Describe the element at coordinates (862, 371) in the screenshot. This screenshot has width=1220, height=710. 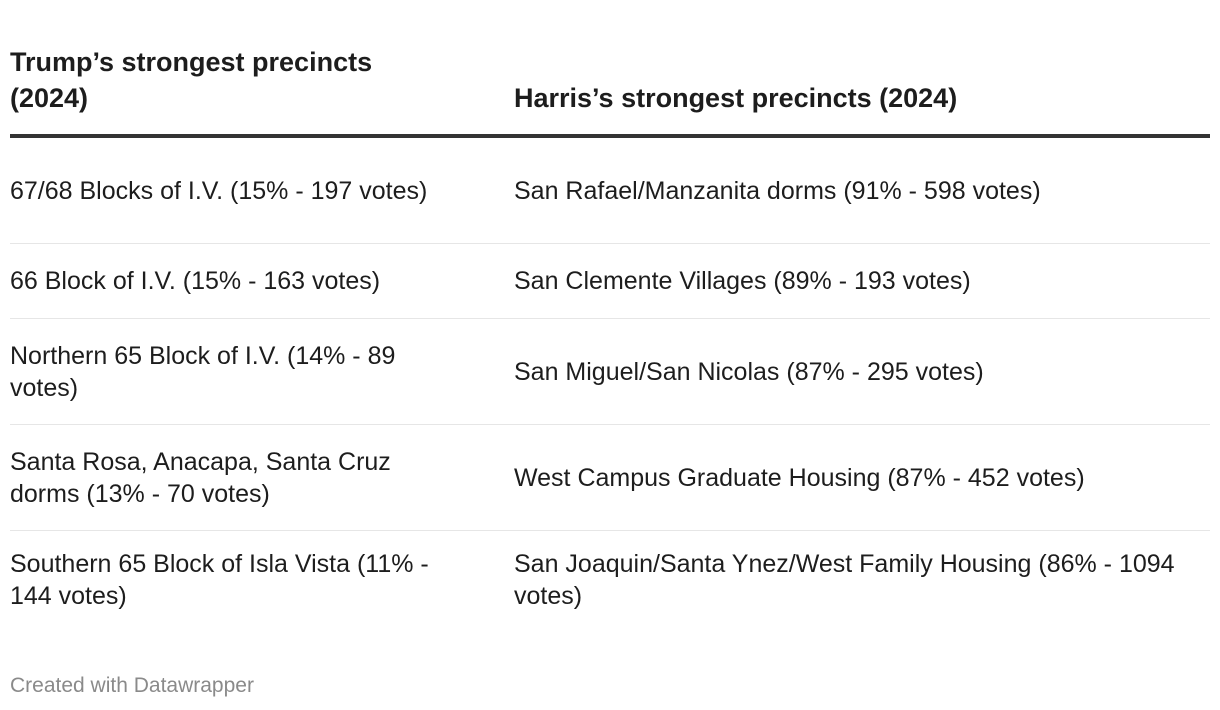
I see `harris-precinct-cell: San Miguel/San Nicolas (87% - 295 votes)` at that location.